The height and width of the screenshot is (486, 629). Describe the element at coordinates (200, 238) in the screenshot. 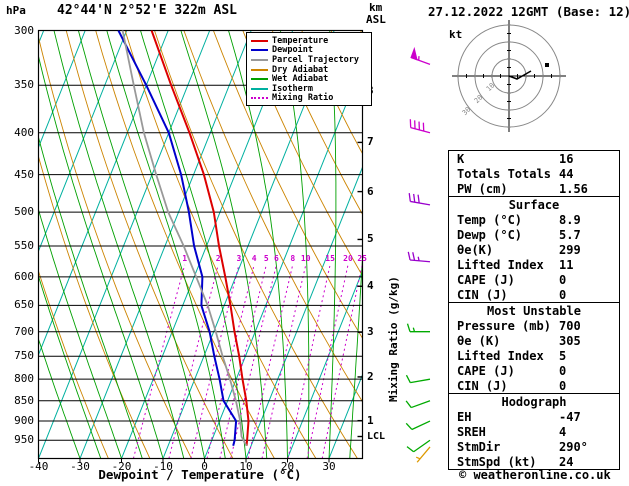

I see `series-temperature` at that location.